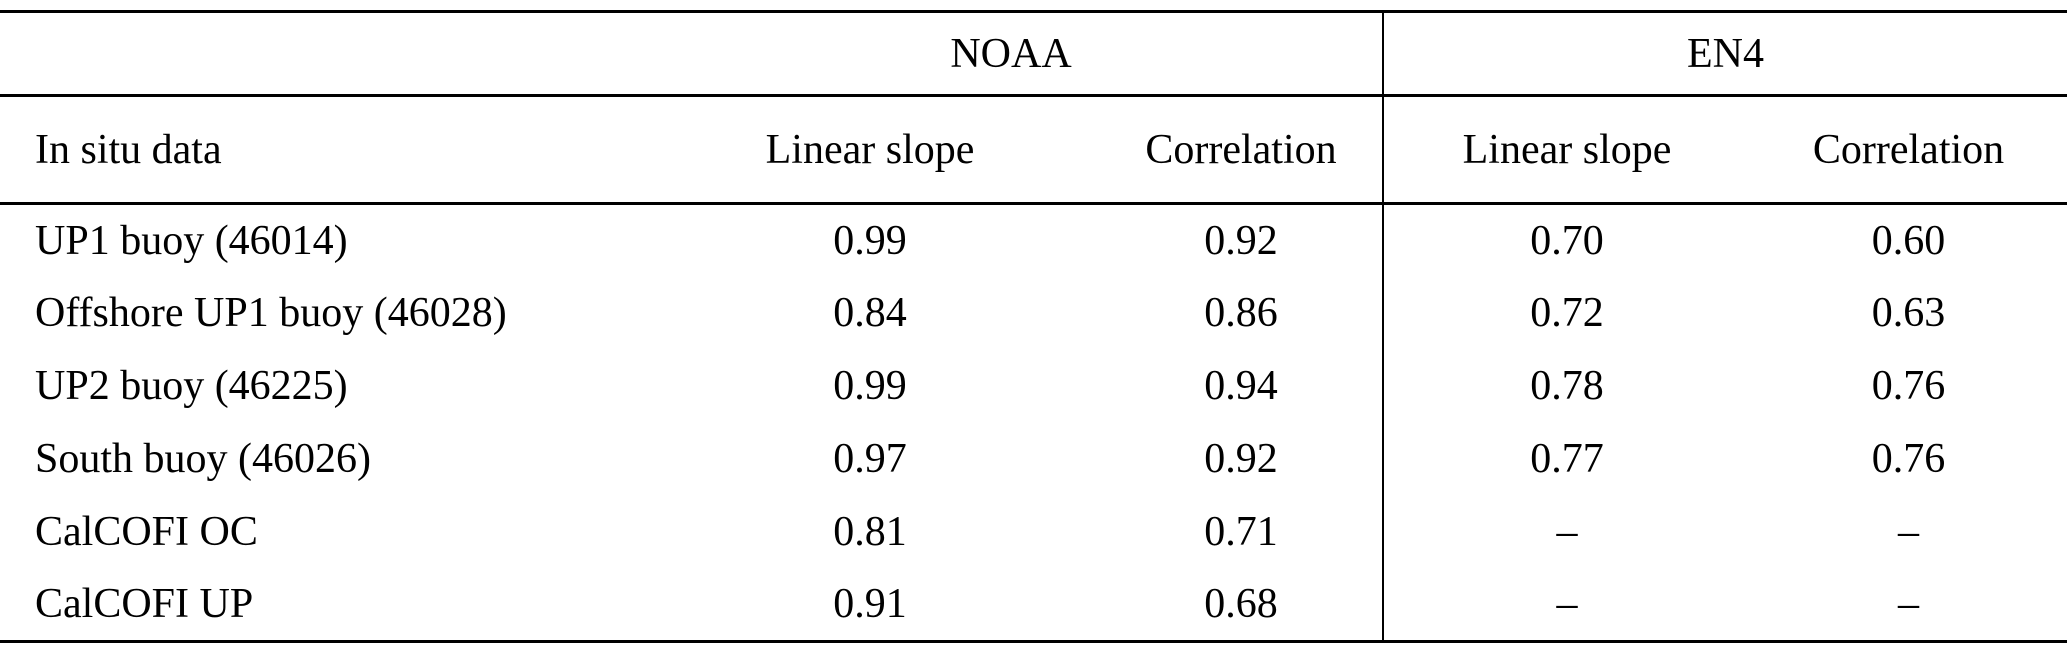 Image resolution: width=2067 pixels, height=663 pixels. I want to click on row-label: CalCOFI UP, so click(320, 605).